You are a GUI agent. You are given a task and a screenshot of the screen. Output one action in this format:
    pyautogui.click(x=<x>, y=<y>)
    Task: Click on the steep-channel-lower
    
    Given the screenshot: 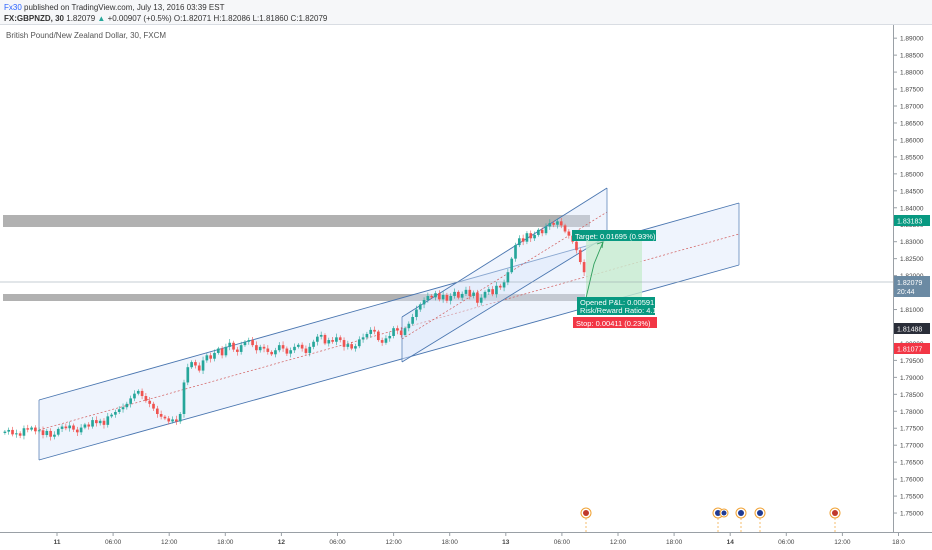 What is the action you would take?
    pyautogui.click(x=504, y=299)
    